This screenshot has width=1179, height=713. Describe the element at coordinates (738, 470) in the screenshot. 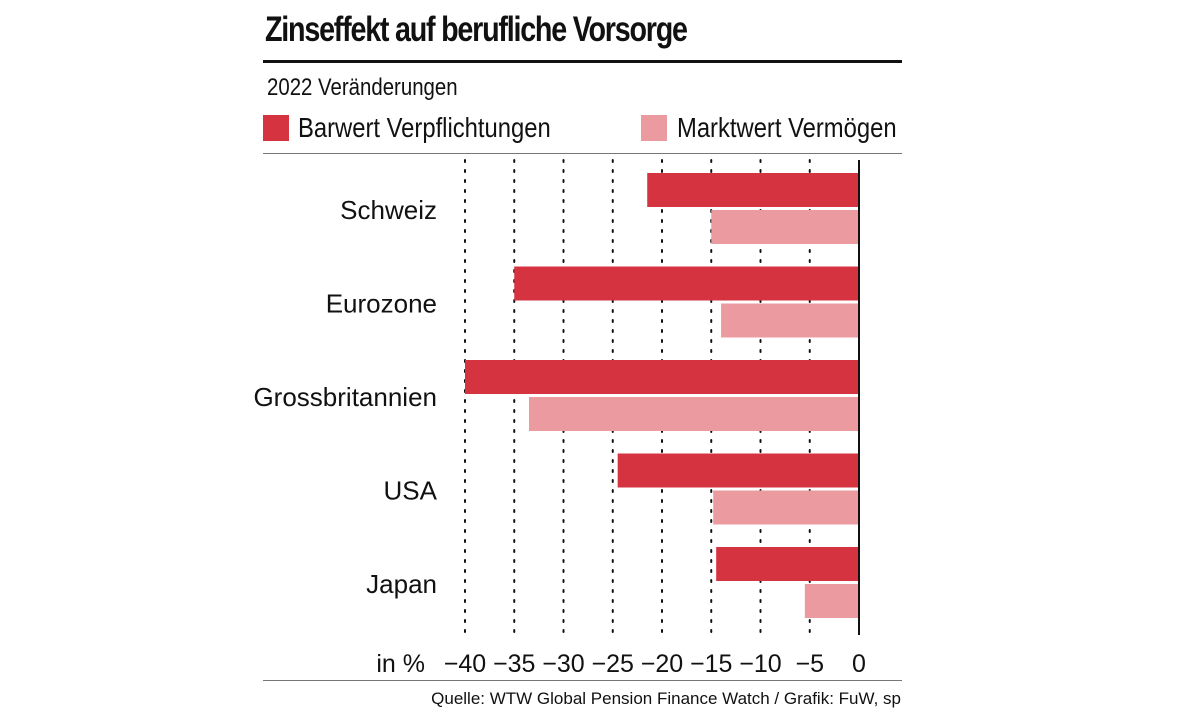

I see `bar-barwert-usa` at that location.